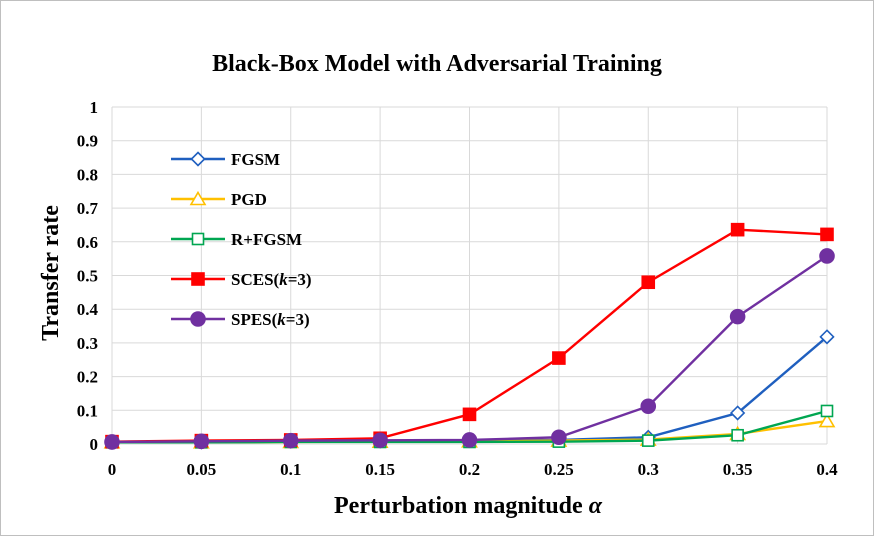  Describe the element at coordinates (249, 199) in the screenshot. I see `legend-label: PGD` at that location.